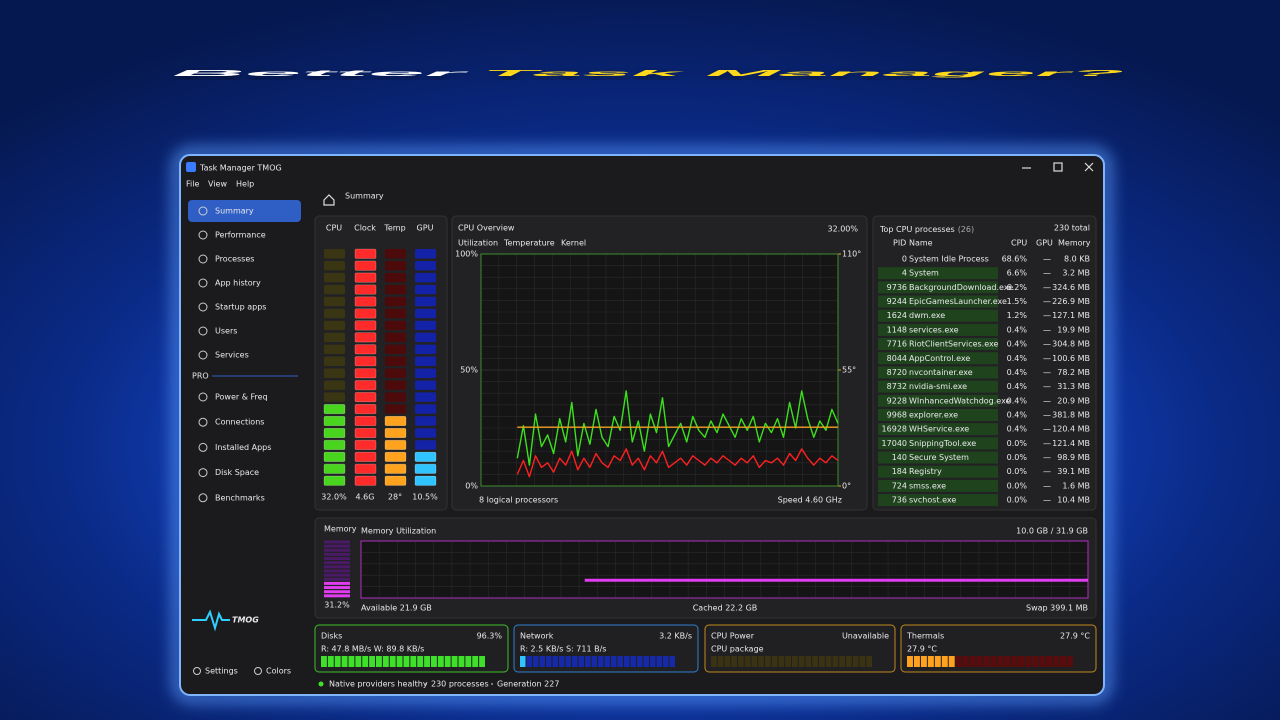  Describe the element at coordinates (478, 243) in the screenshot. I see `legend-entry: Utilization` at that location.